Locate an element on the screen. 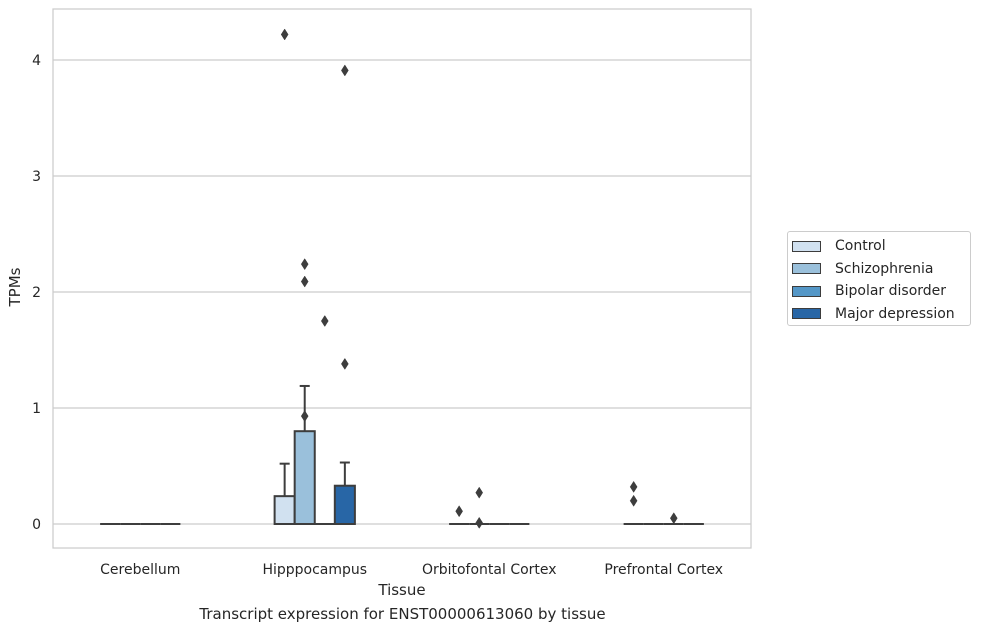 The width and height of the screenshot is (983, 634). y-tick-label: 4 is located at coordinates (36, 61).